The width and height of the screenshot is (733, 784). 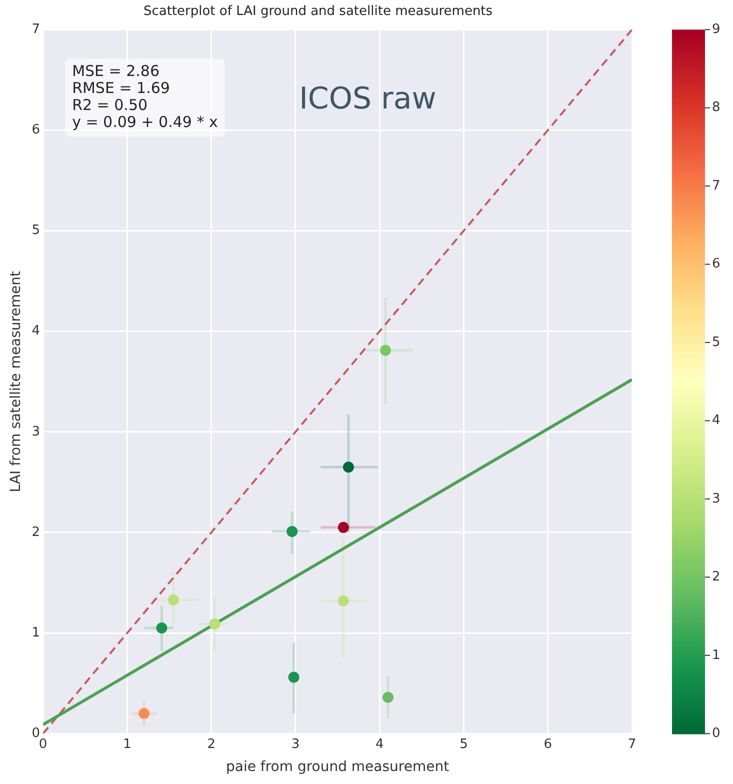 What do you see at coordinates (548, 744) in the screenshot?
I see `x-tick-label: 6` at bounding box center [548, 744].